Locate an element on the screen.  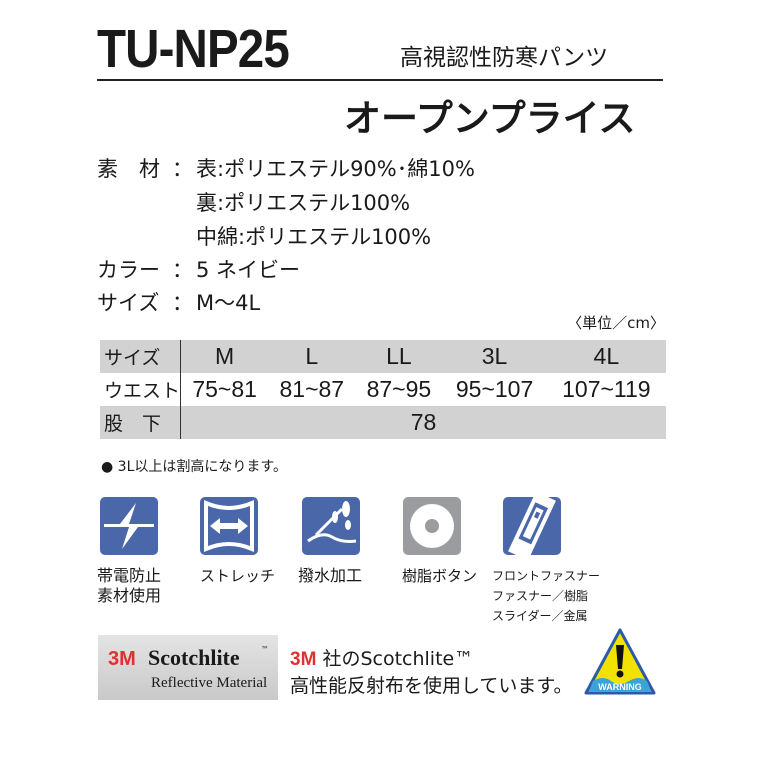
scotchlite-text: 社のScotchlite™ is located at coordinates (398, 659).